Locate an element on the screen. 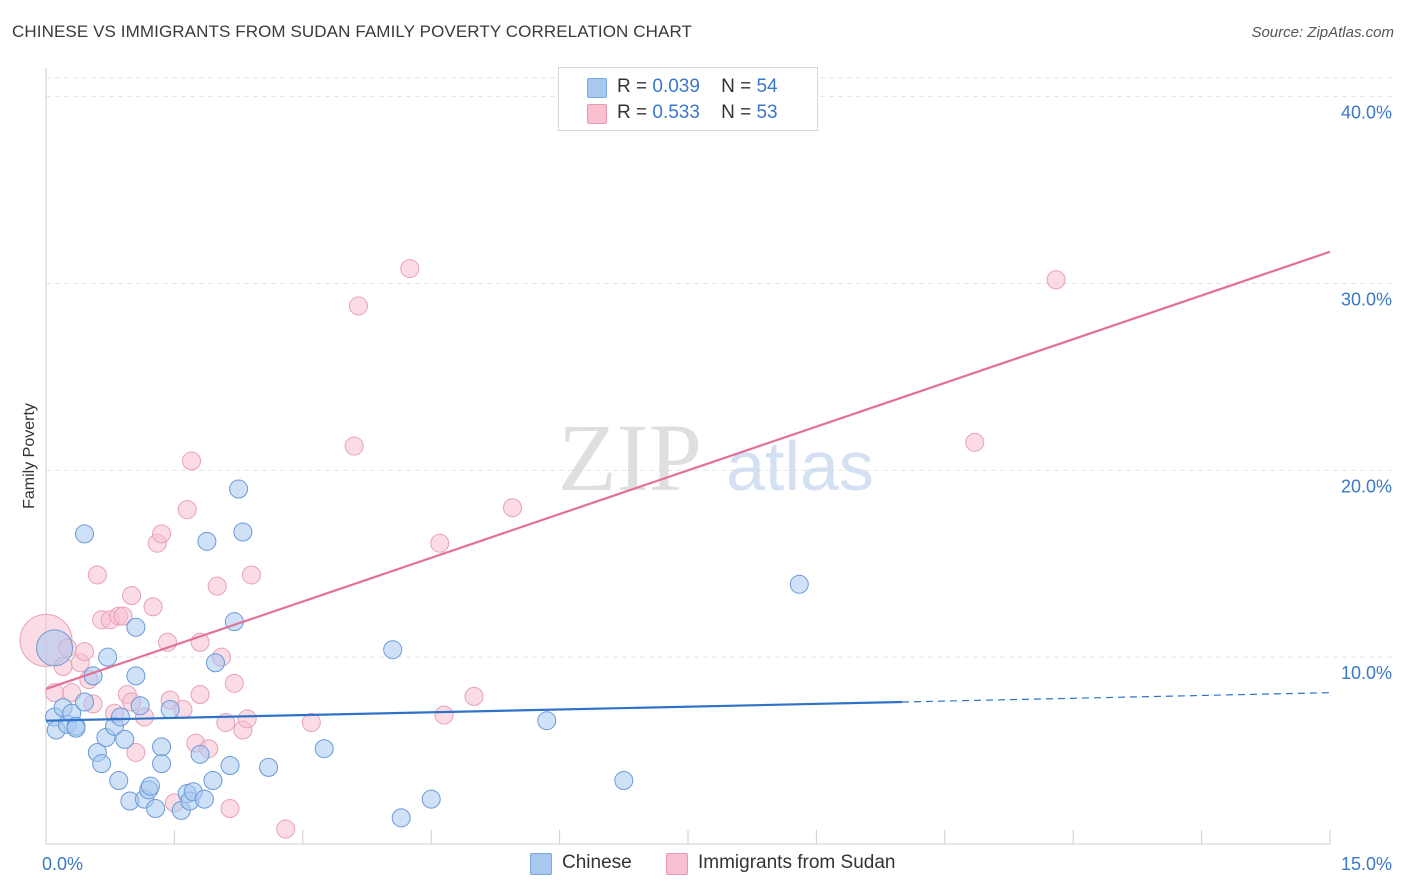  y-tick-label: 40.0% is located at coordinates (1366, 113).